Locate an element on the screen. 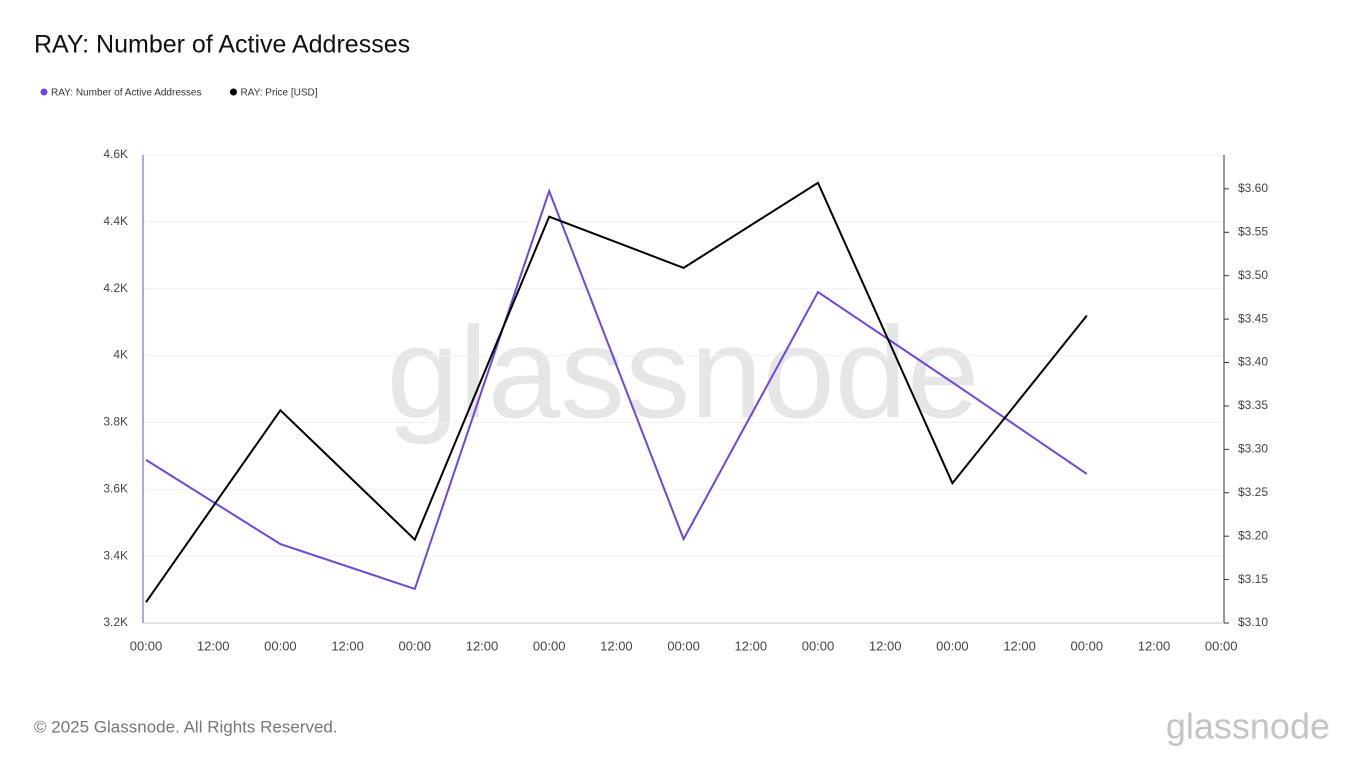 Image resolution: width=1366 pixels, height=773 pixels. chart-title: RAY: Number of Active Addresses is located at coordinates (222, 45).